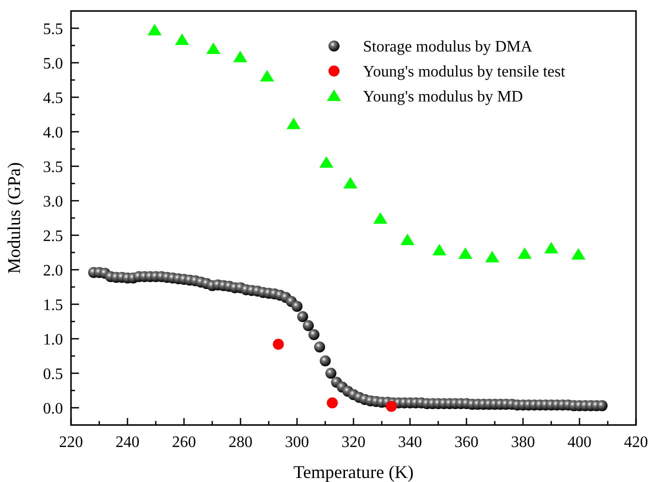  I want to click on x-tick-label: 240, so click(128, 442).